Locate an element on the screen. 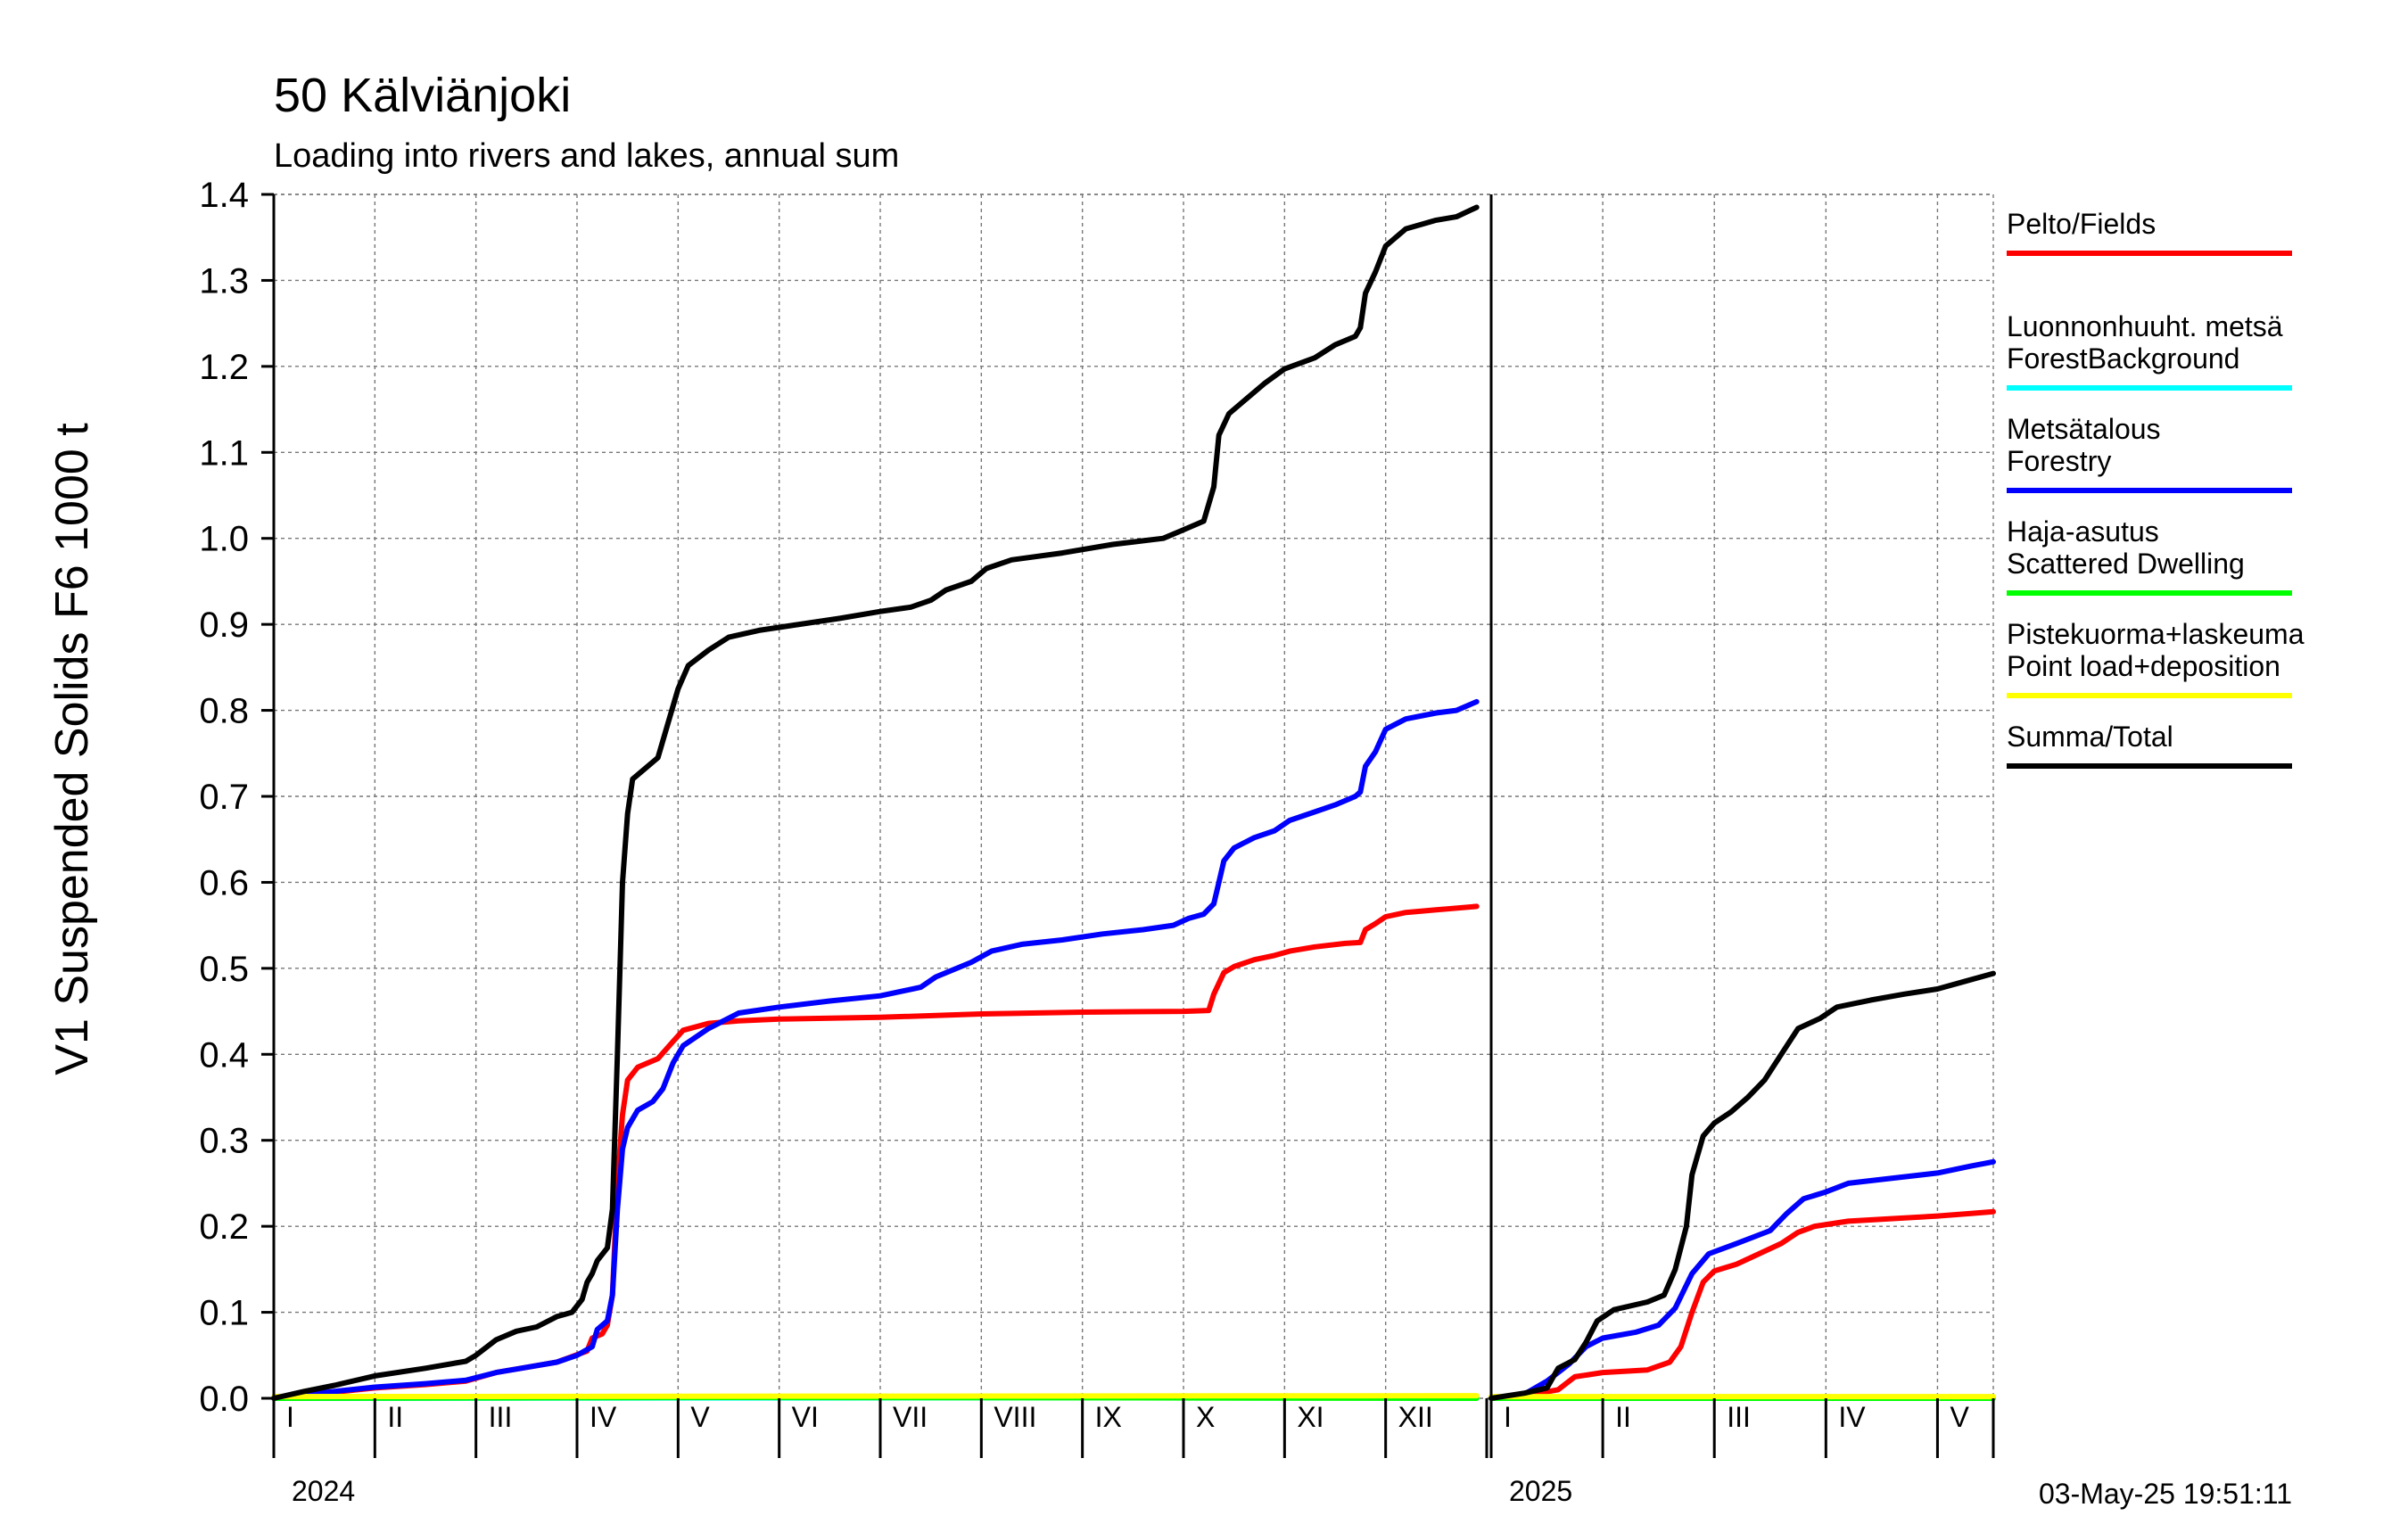  y-tick-label: 1.3 is located at coordinates (224, 281).